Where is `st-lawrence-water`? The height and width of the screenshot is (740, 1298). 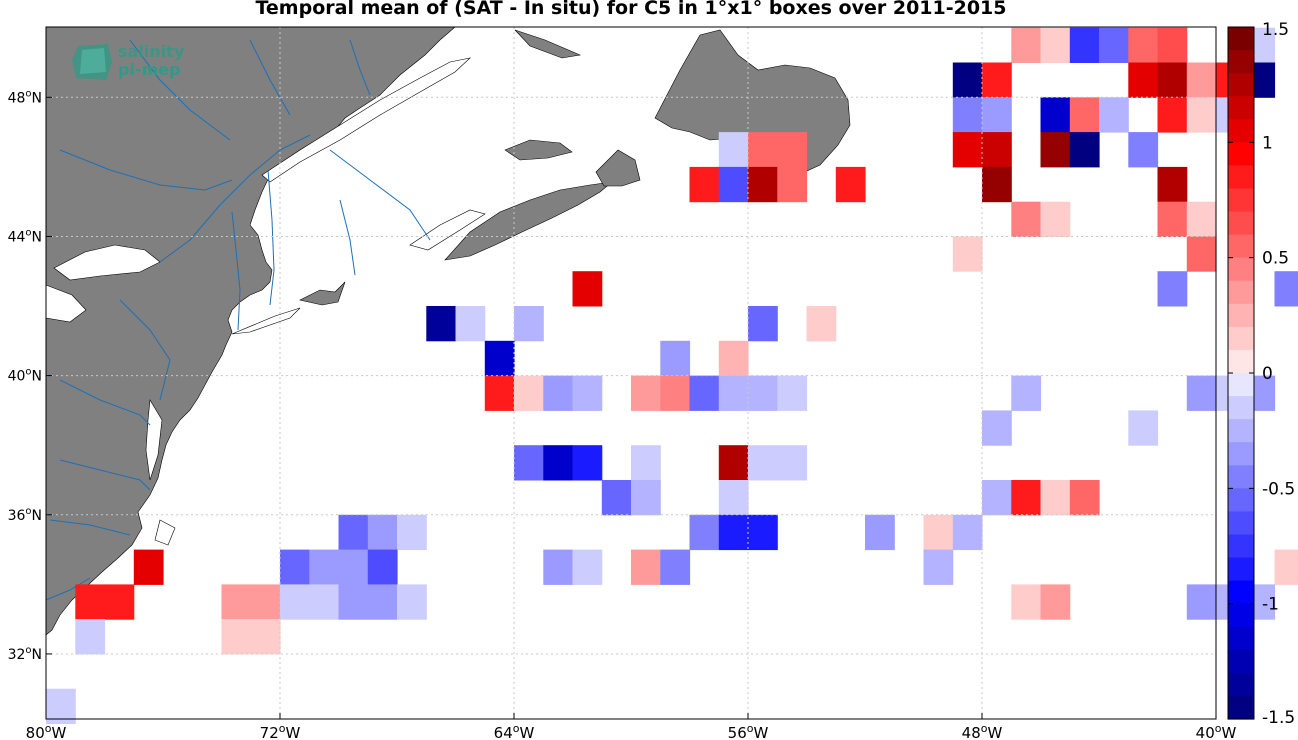
st-lawrence-water is located at coordinates (366, 120).